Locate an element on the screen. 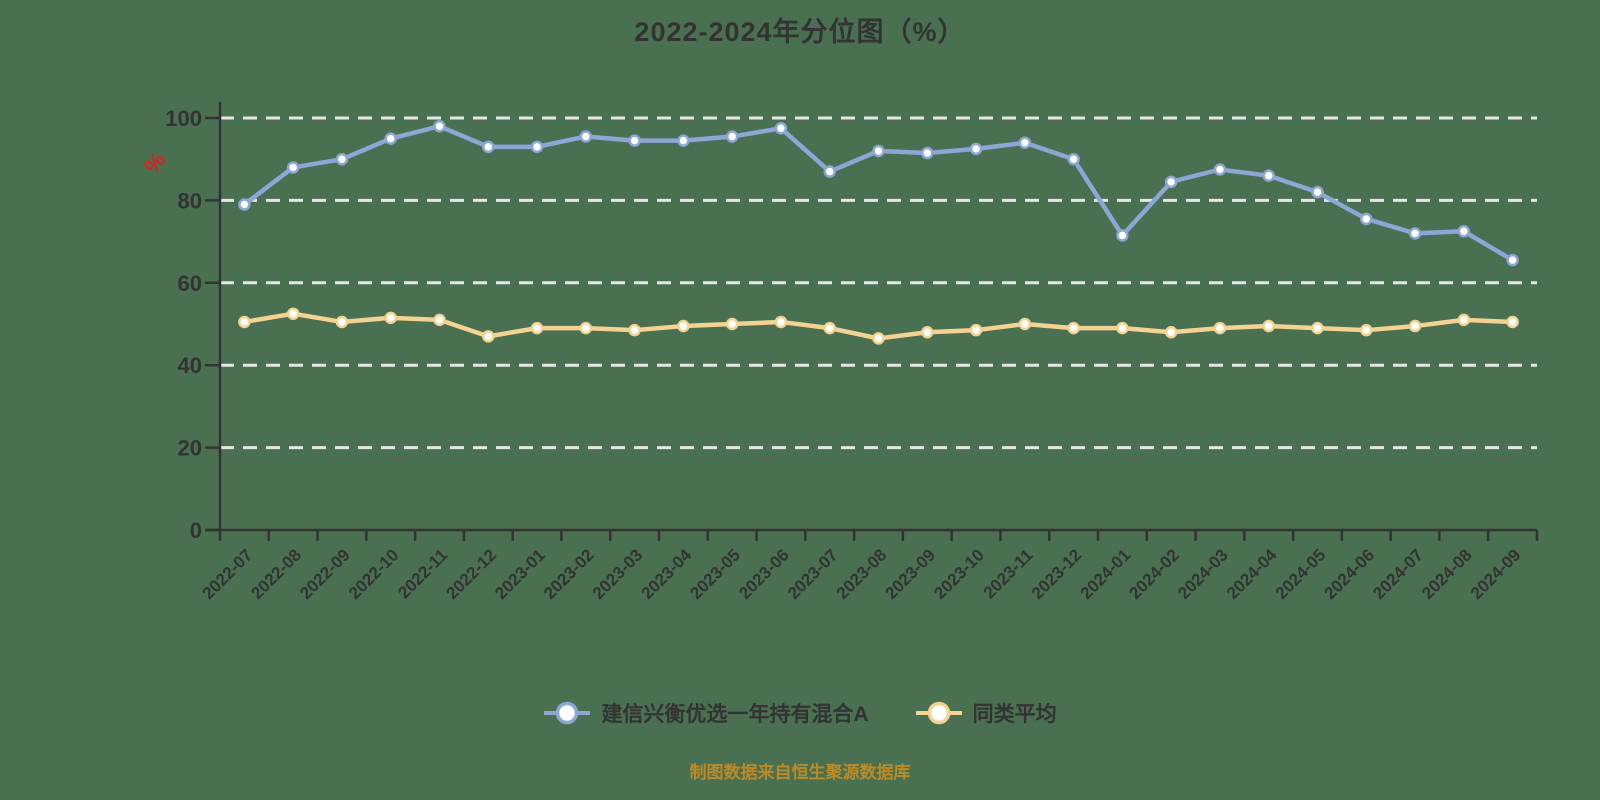 The image size is (1600, 800). svg-text: 2023-12 is located at coordinates (1057, 574).